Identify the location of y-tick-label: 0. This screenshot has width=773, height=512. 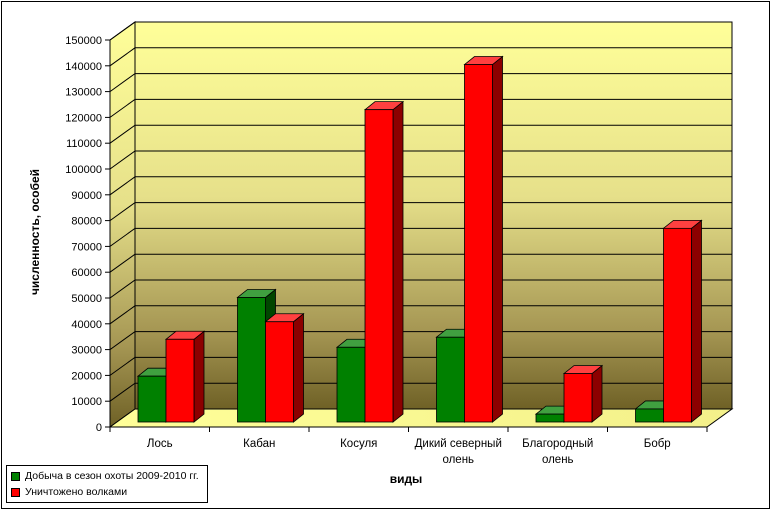
(99, 428).